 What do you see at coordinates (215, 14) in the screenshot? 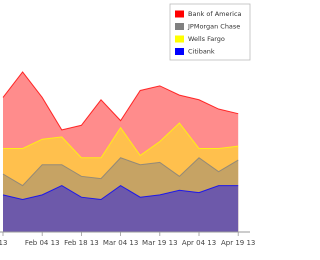
I see `legend-label: Bank of America` at bounding box center [215, 14].